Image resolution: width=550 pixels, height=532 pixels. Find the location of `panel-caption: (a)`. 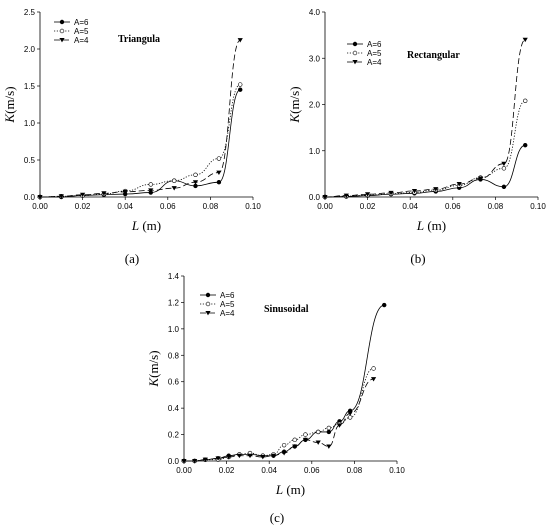

panel-caption: (a) is located at coordinates (132, 258).